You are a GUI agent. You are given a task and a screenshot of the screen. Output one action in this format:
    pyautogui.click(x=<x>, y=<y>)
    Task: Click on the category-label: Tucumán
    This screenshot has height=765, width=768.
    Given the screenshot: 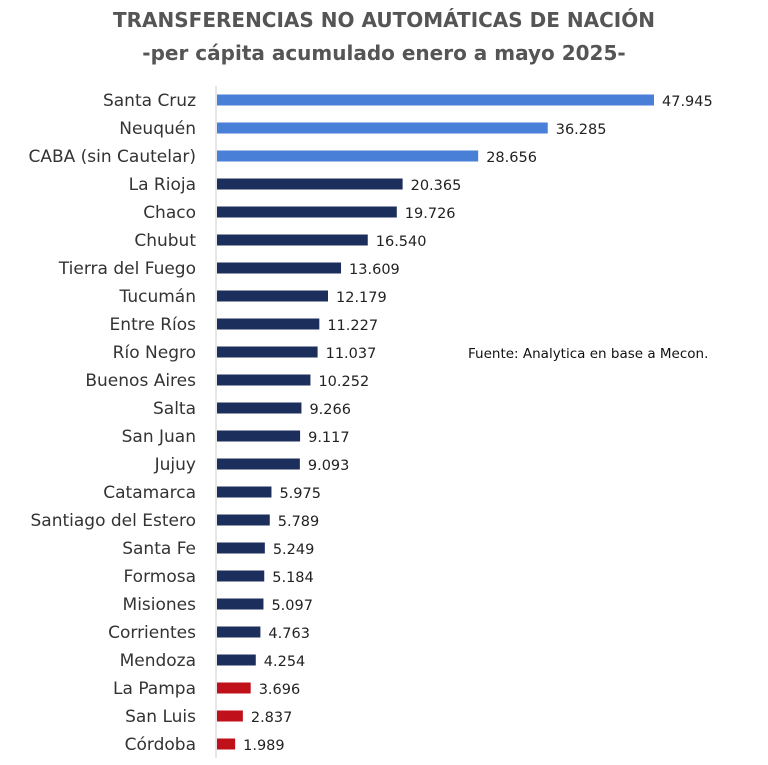 What is the action you would take?
    pyautogui.click(x=157, y=297)
    